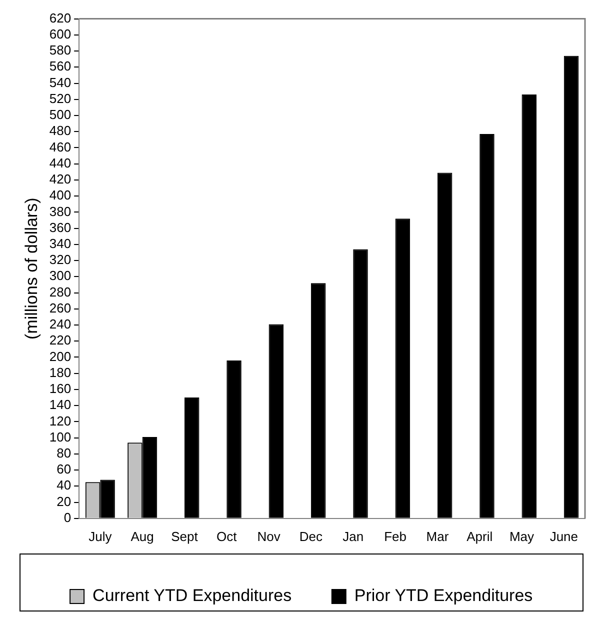  Describe the element at coordinates (60, 66) in the screenshot. I see `y-tick-label: 560` at that location.